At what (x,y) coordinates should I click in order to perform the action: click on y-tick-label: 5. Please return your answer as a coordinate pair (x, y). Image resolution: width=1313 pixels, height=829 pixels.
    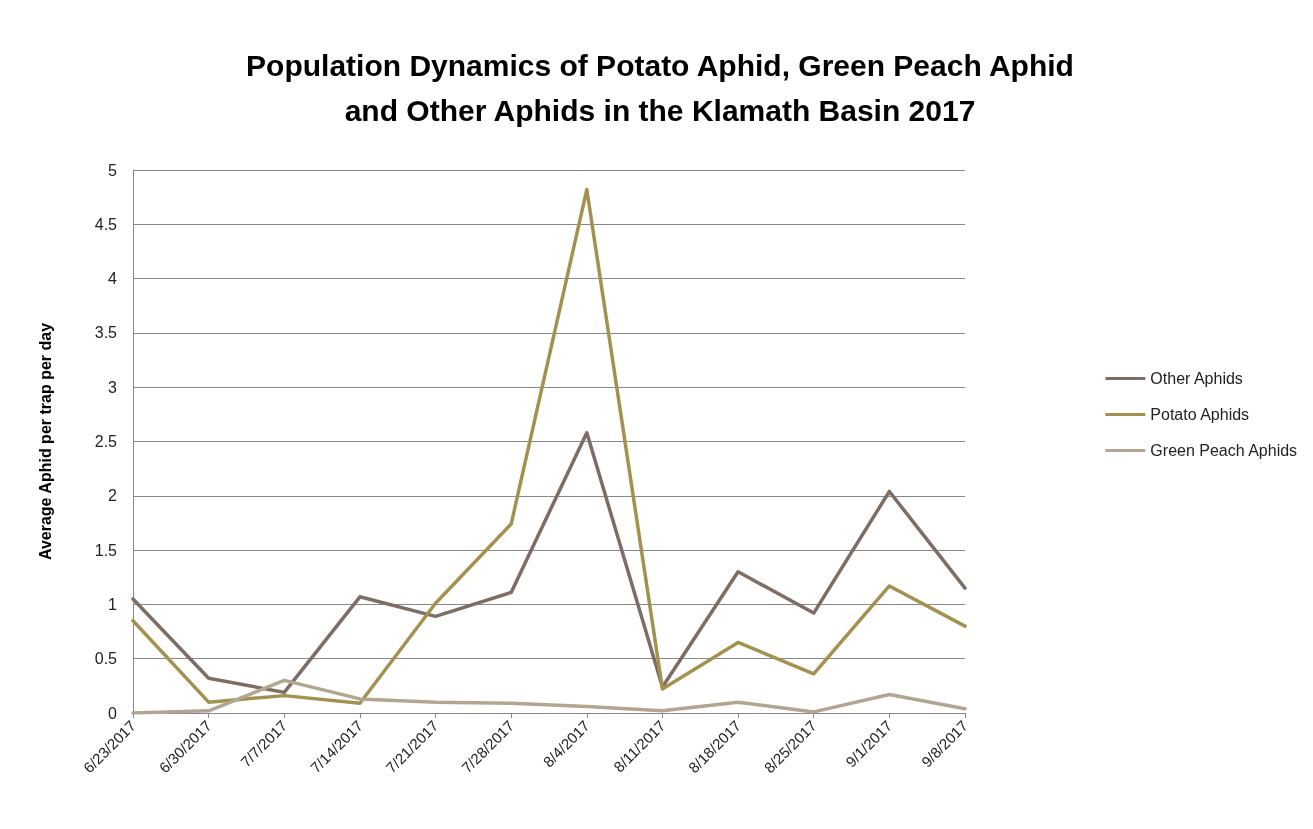
    Looking at the image, I should click on (113, 170).